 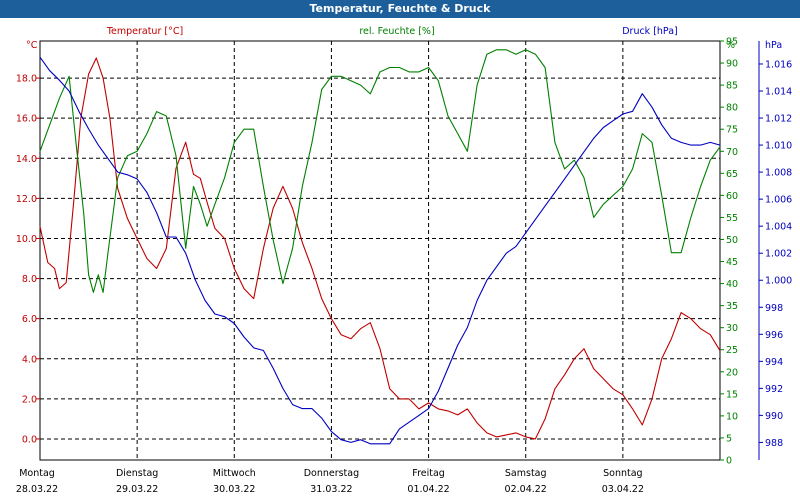 I want to click on humidity-tick-label: 85, so click(x=732, y=86).